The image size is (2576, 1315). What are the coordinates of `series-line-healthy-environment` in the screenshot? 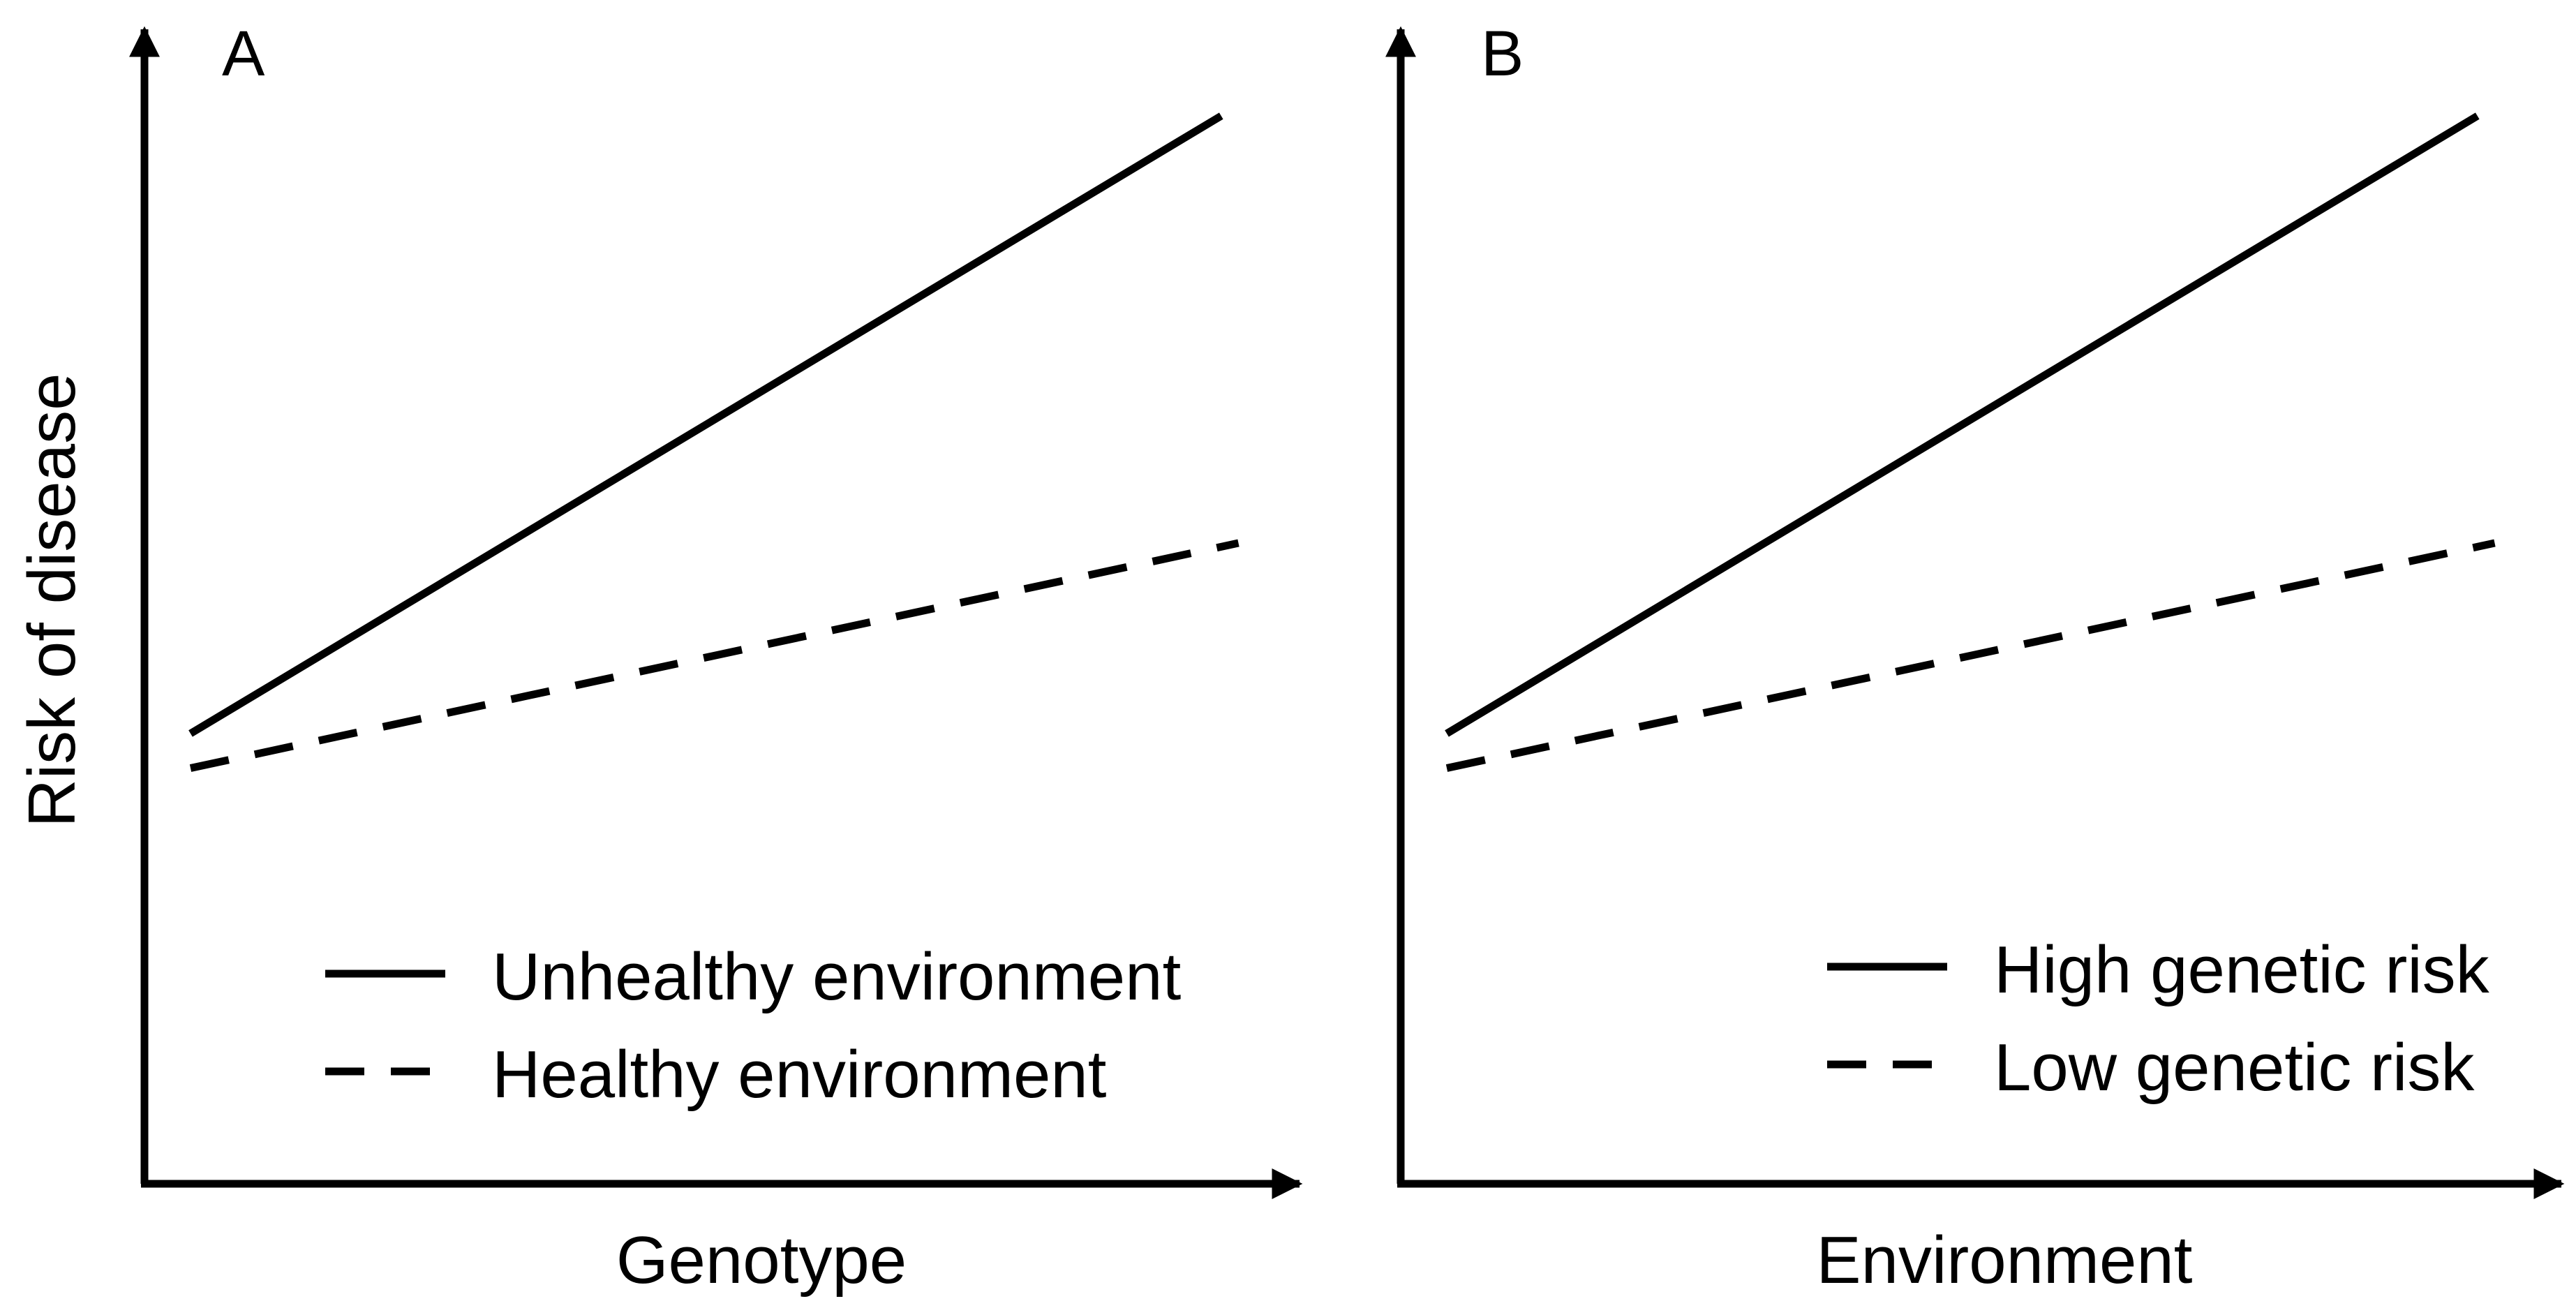 It's located at (714, 655).